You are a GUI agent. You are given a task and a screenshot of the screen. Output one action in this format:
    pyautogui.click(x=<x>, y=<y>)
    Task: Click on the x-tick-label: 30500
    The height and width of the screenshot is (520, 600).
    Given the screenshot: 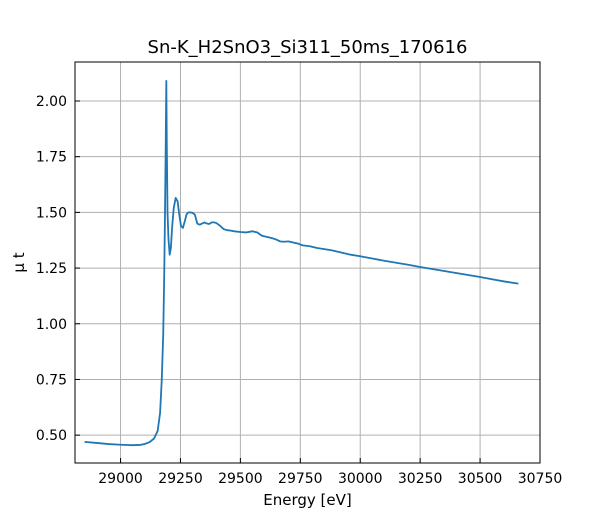 What is the action you would take?
    pyautogui.click(x=480, y=479)
    